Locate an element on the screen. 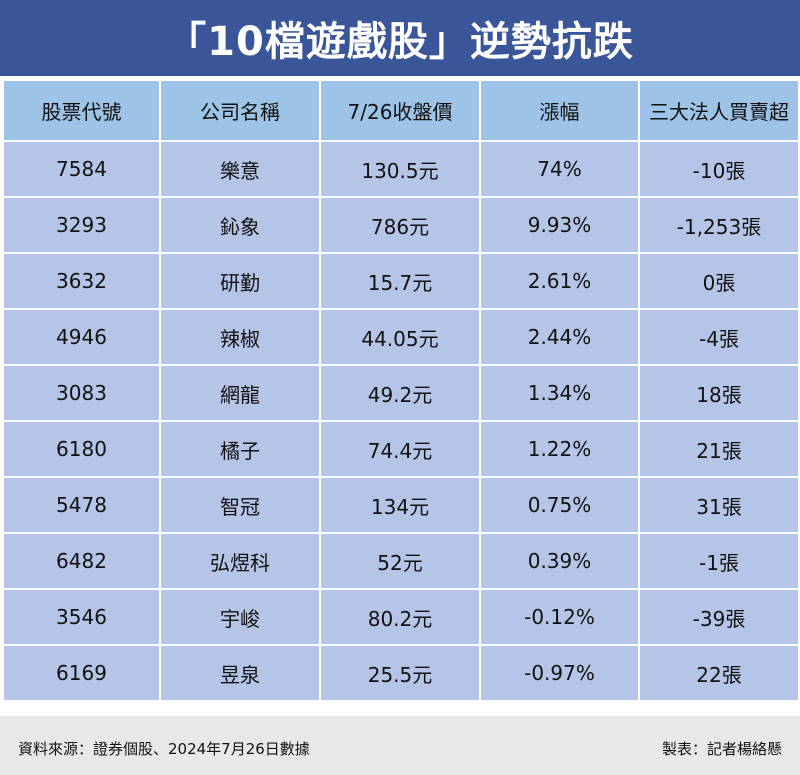 This screenshot has width=800, height=775. title-banner: 「10檔遊戲股」逆勢抗跌 is located at coordinates (400, 38).